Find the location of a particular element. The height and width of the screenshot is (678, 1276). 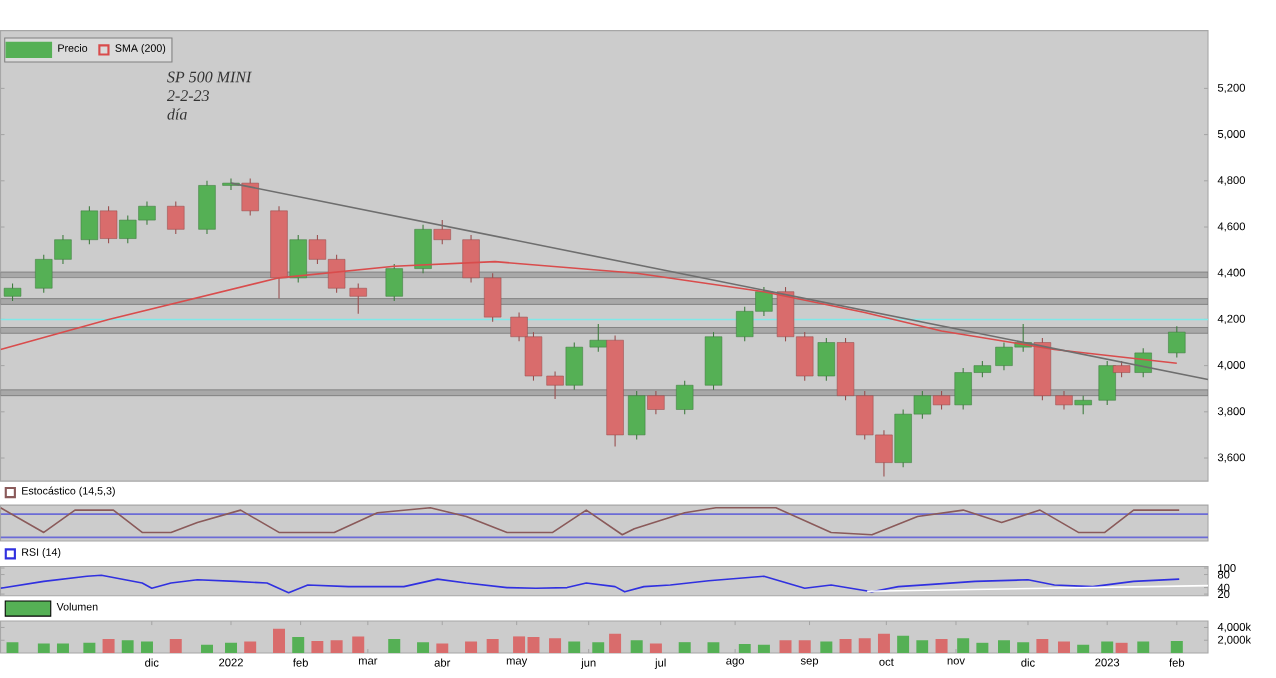

annotation: 2-2-23 is located at coordinates (188, 96).